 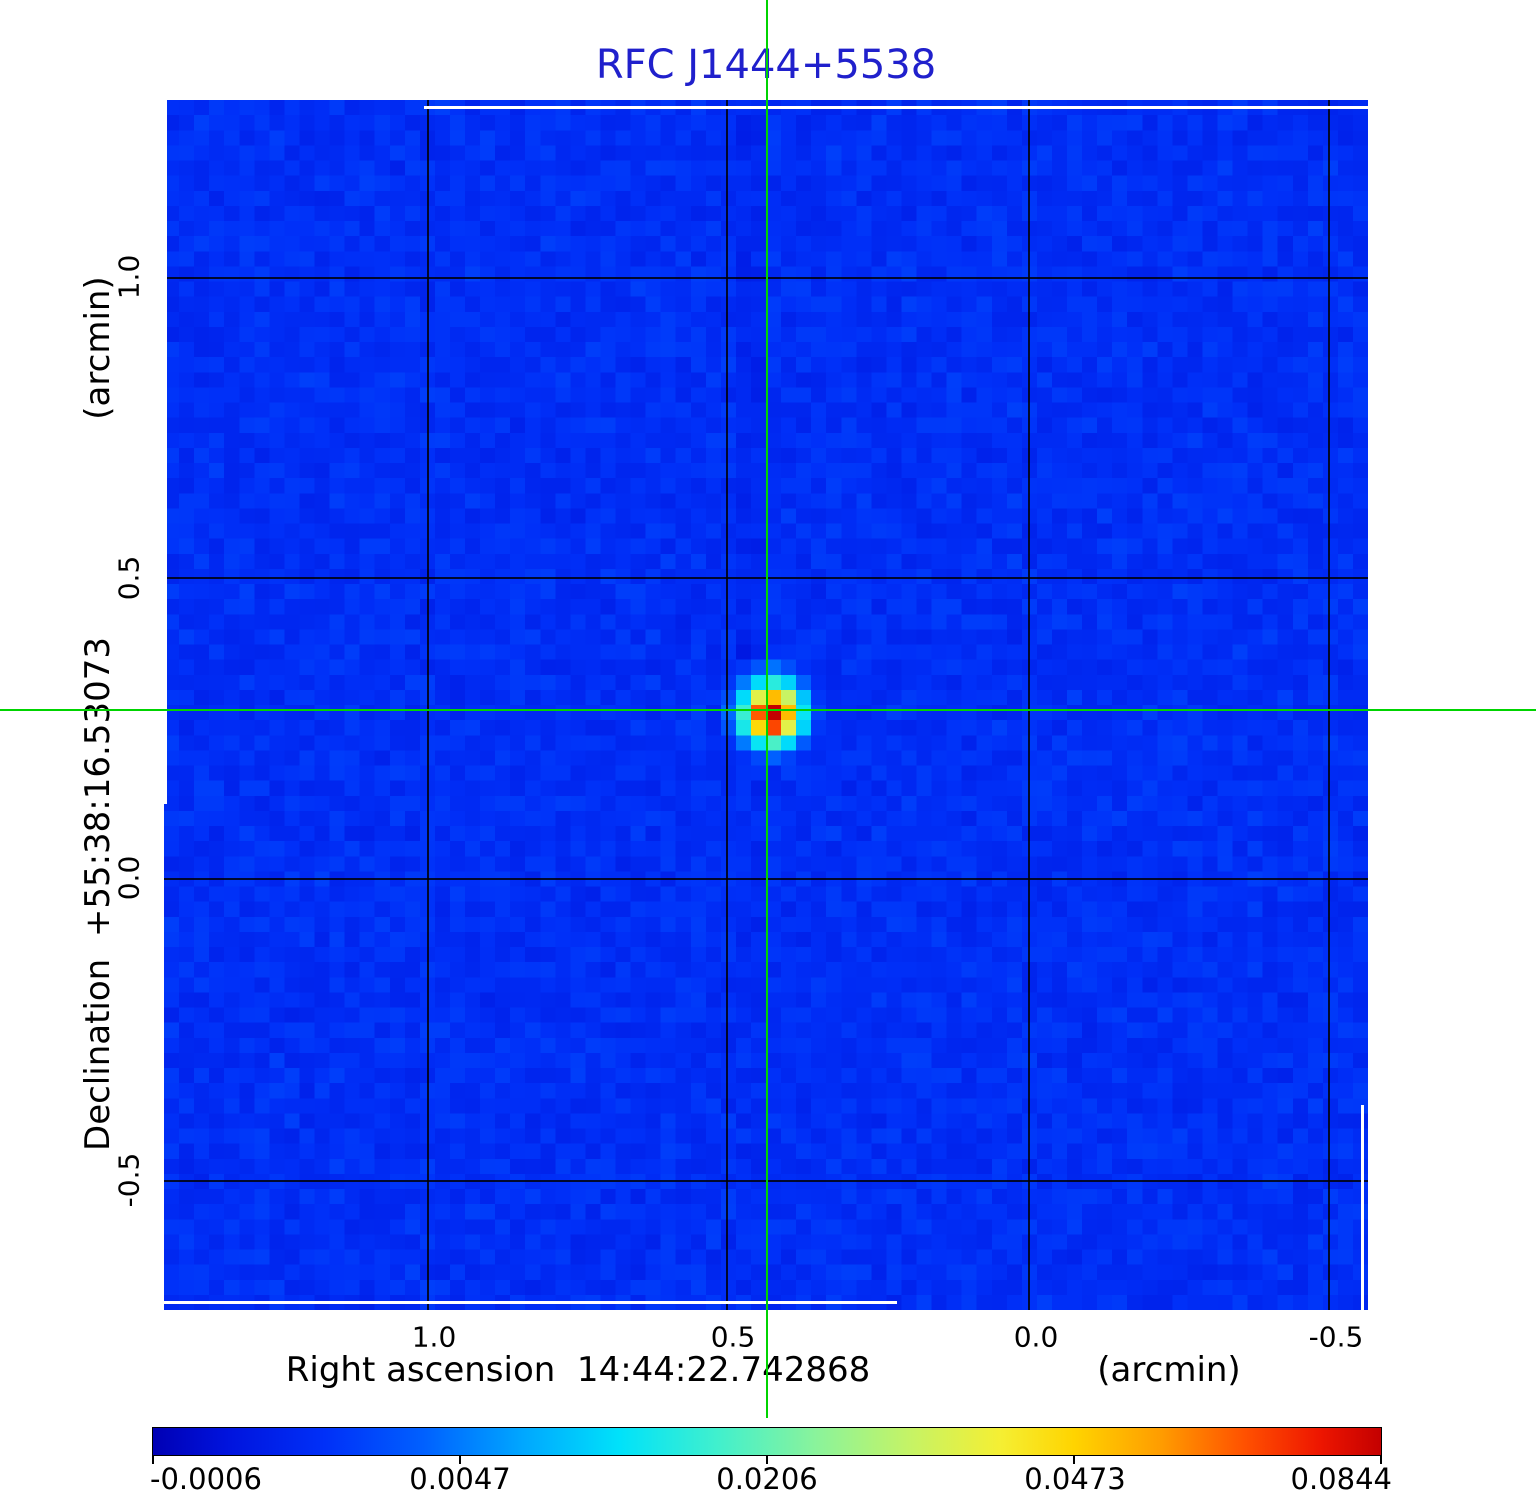 What do you see at coordinates (1036, 1337) in the screenshot?
I see `x-tick-label-0.0: 0.0` at bounding box center [1036, 1337].